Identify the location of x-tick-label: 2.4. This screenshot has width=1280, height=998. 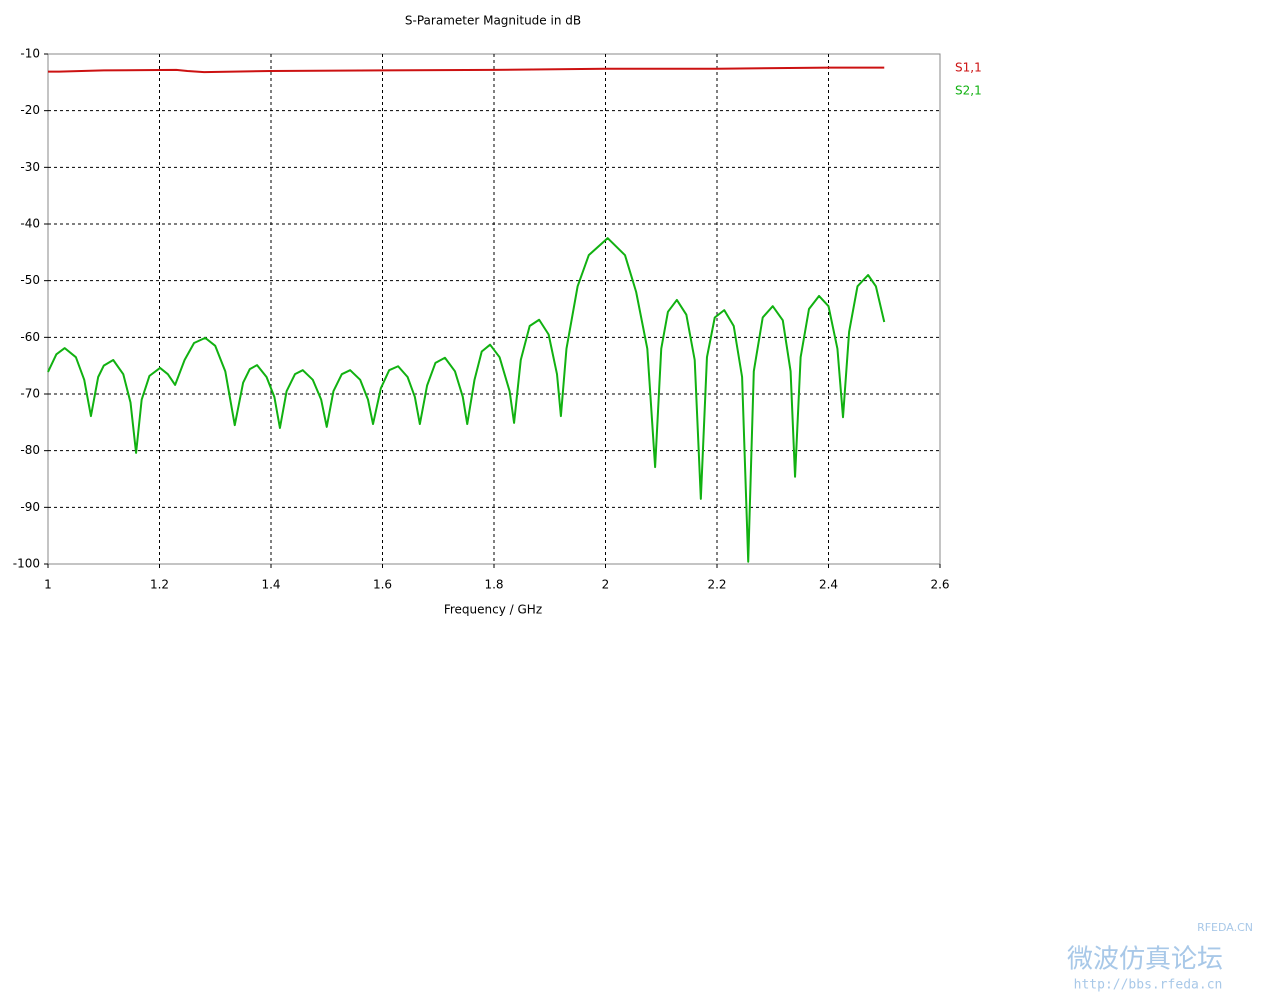
(828, 585).